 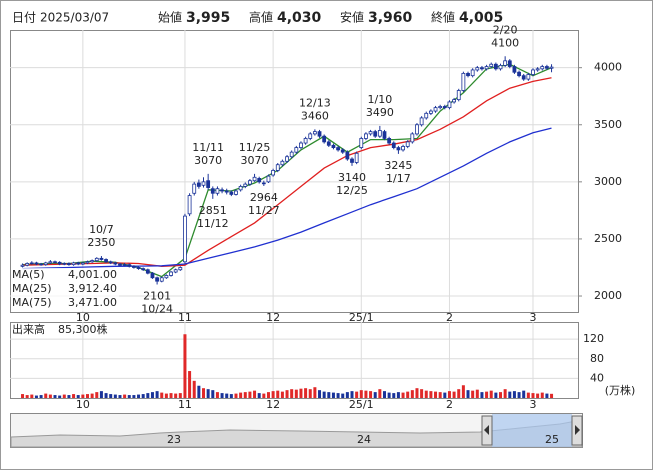 What do you see at coordinates (315, 115) in the screenshot?
I see `annotation-price: 3460` at bounding box center [315, 115].